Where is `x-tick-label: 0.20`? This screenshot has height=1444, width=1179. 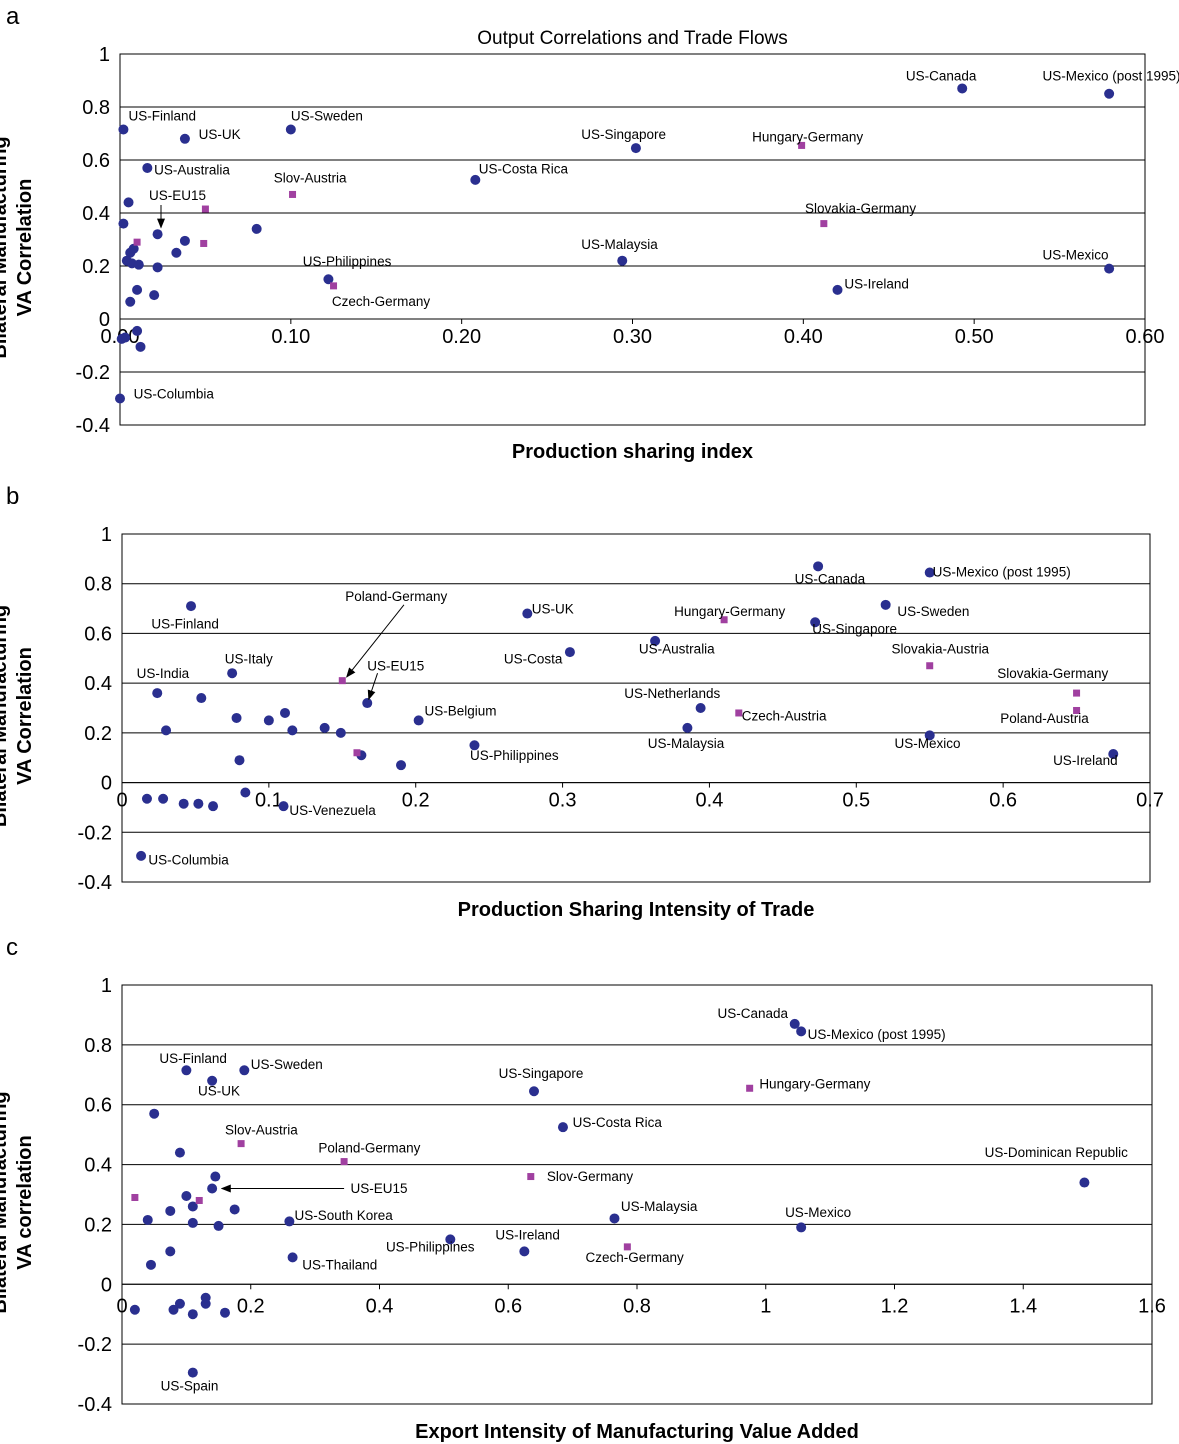
x-tick-label: 0.20 is located at coordinates (461, 337).